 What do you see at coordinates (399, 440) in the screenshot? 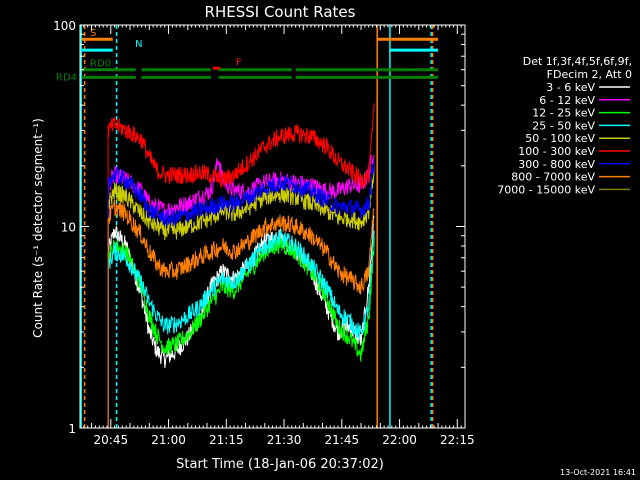
I see `x-tick-label-5: 22:00` at bounding box center [399, 440].